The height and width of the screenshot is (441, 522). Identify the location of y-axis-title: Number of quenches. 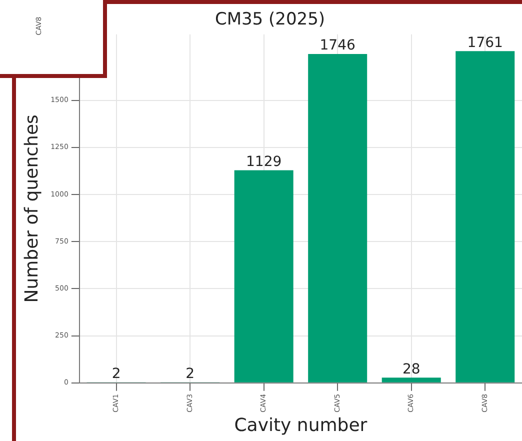
(31, 208).